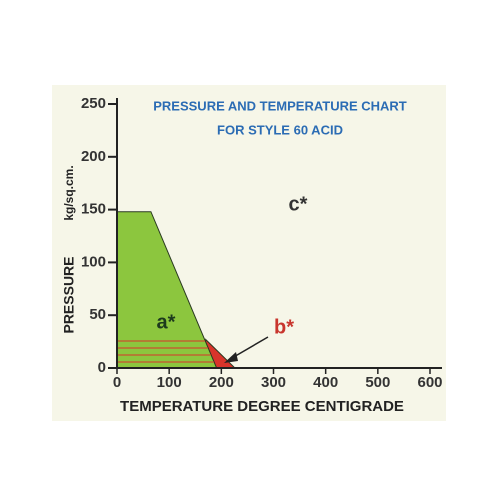 The height and width of the screenshot is (500, 500). What do you see at coordinates (117, 382) in the screenshot?
I see `x-tick-label: 0` at bounding box center [117, 382].